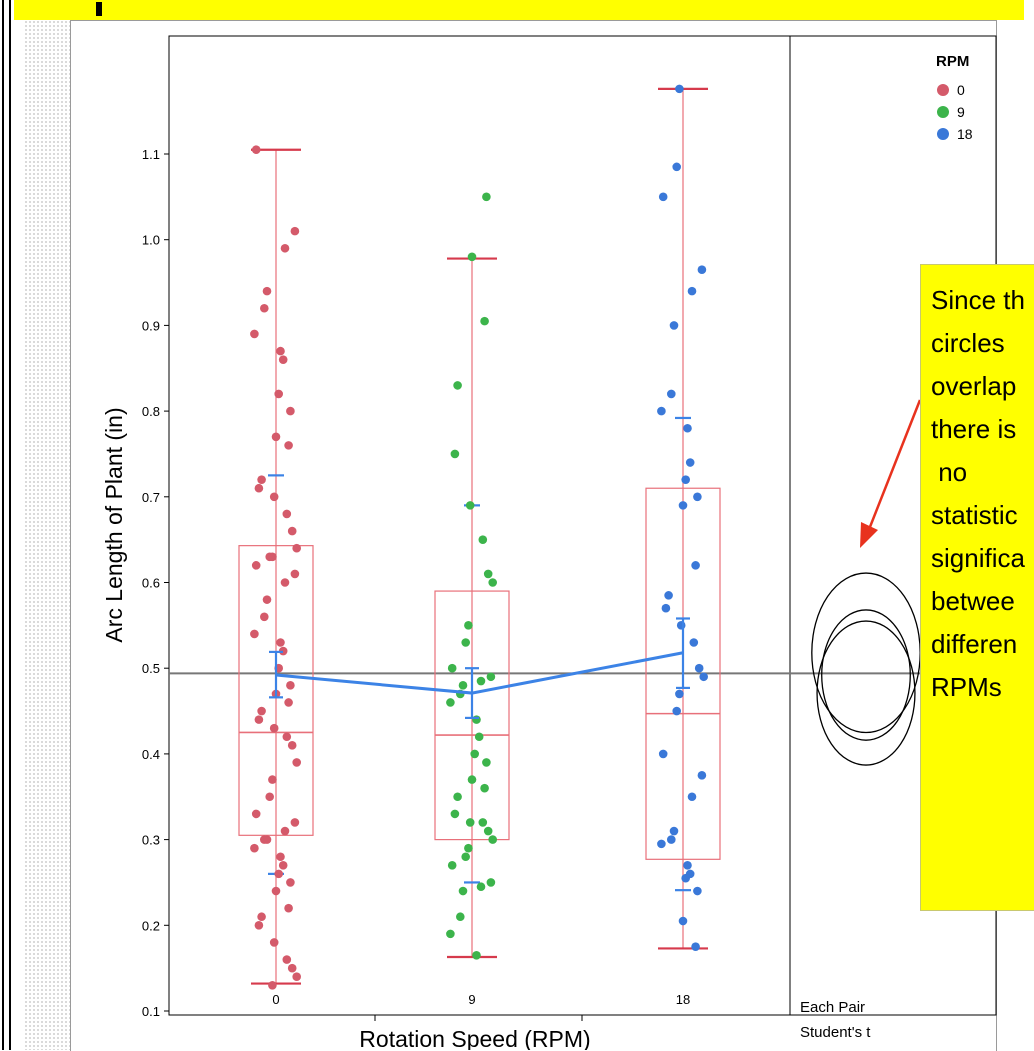 This screenshot has width=1034, height=1051. I want to click on y-axis-label: Arc Length of Plant (in), so click(114, 524).